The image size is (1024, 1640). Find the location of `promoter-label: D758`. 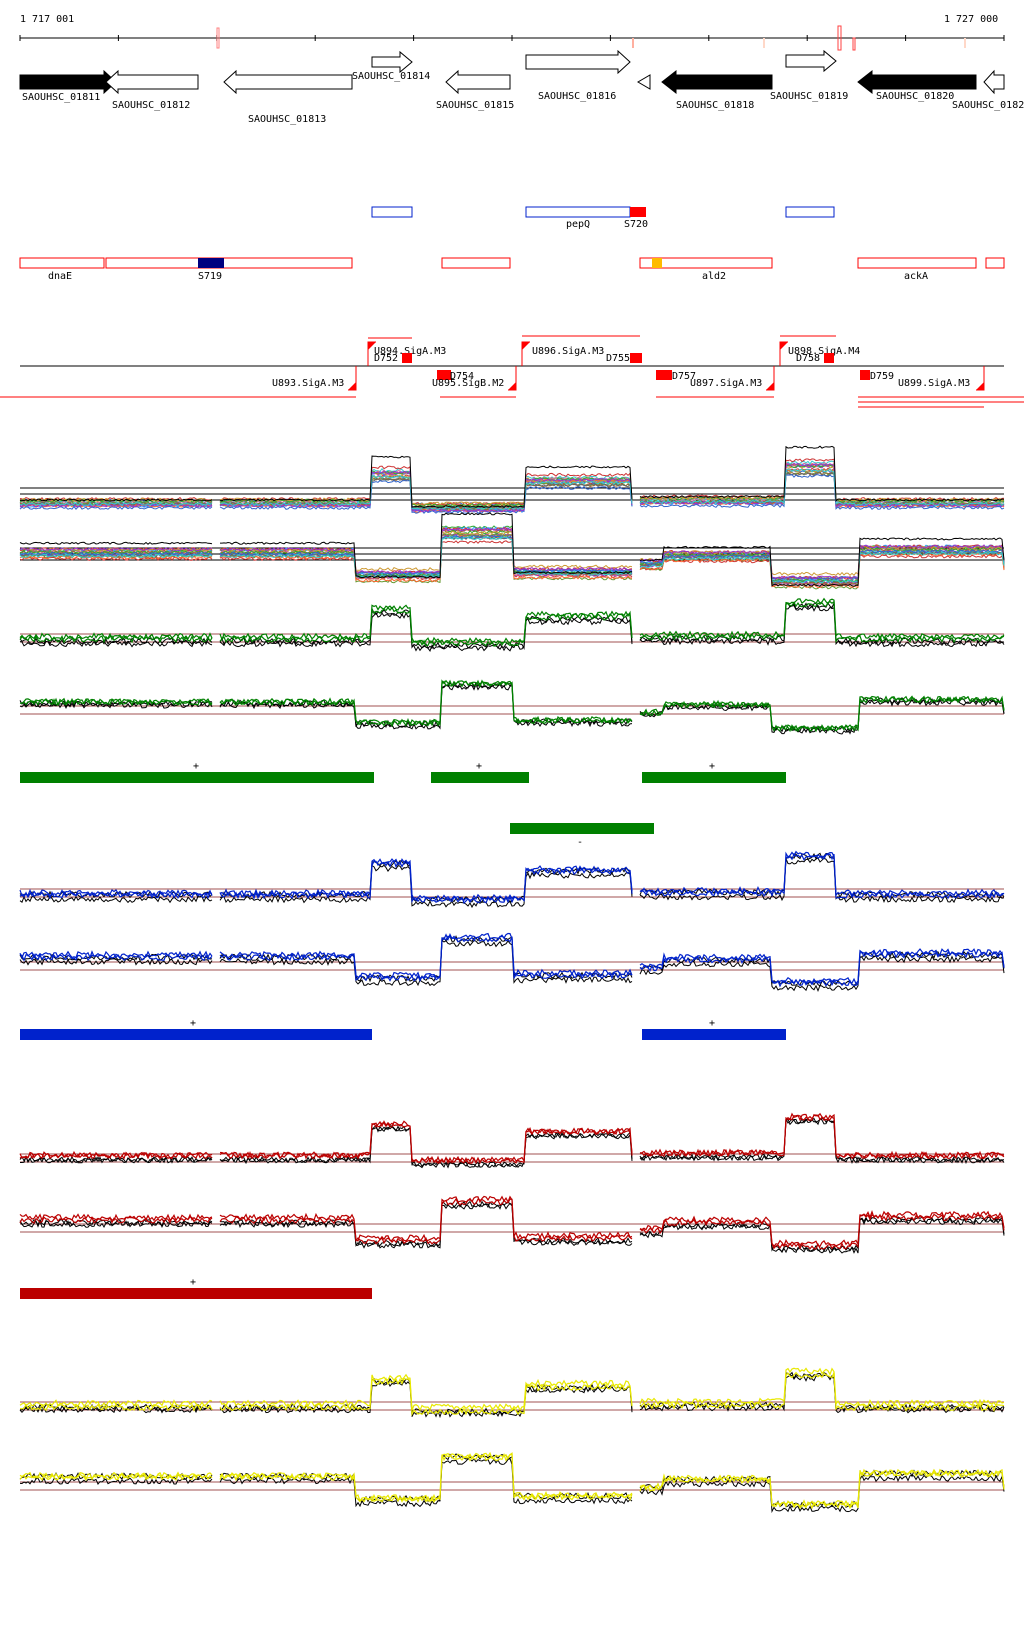

promoter-label: D758 is located at coordinates (808, 358).